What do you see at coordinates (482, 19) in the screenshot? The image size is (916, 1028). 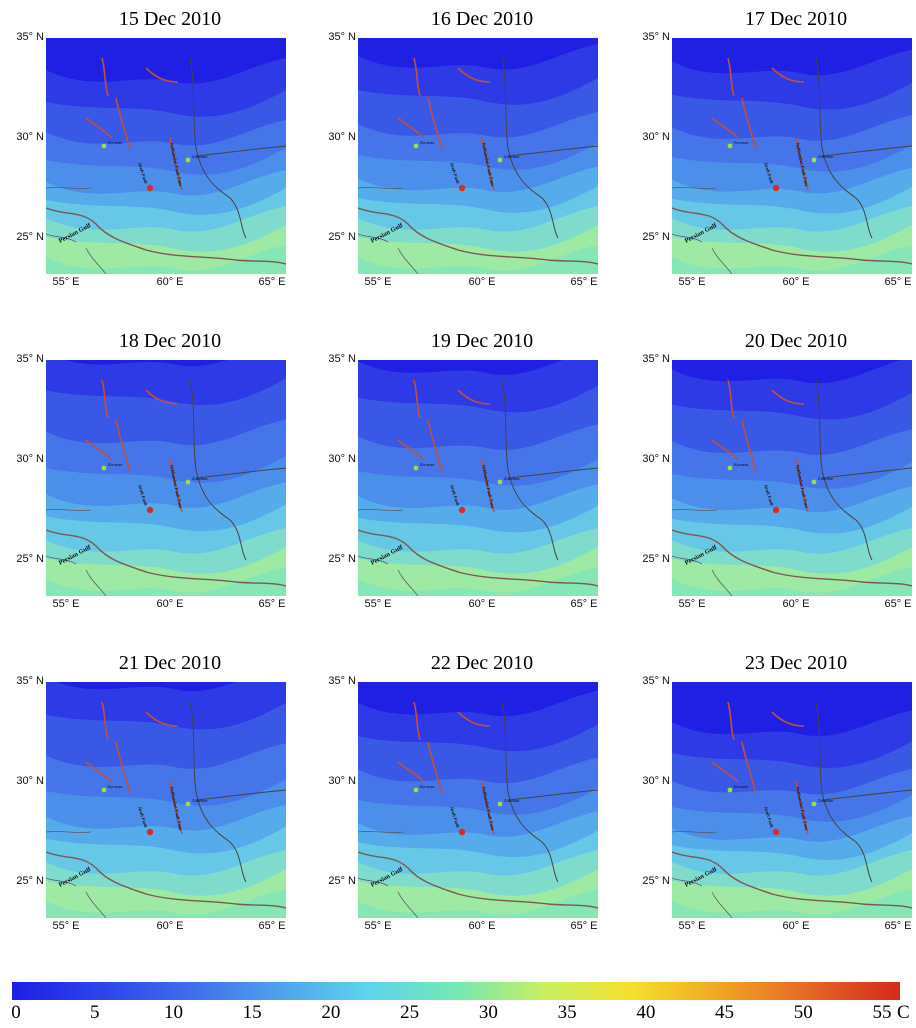 I see `panel-title: 16 Dec 2010` at bounding box center [482, 19].